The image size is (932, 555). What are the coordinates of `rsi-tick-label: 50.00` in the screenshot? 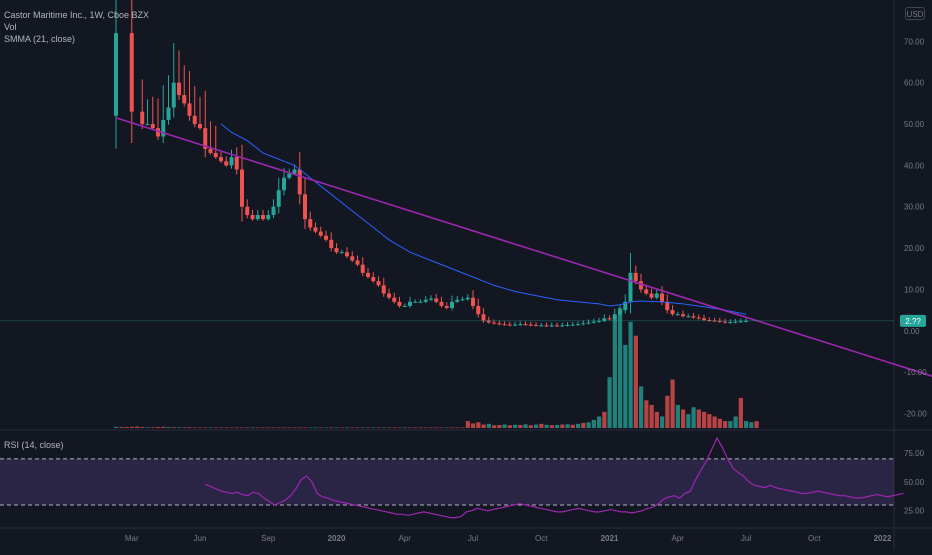 It's located at (914, 482).